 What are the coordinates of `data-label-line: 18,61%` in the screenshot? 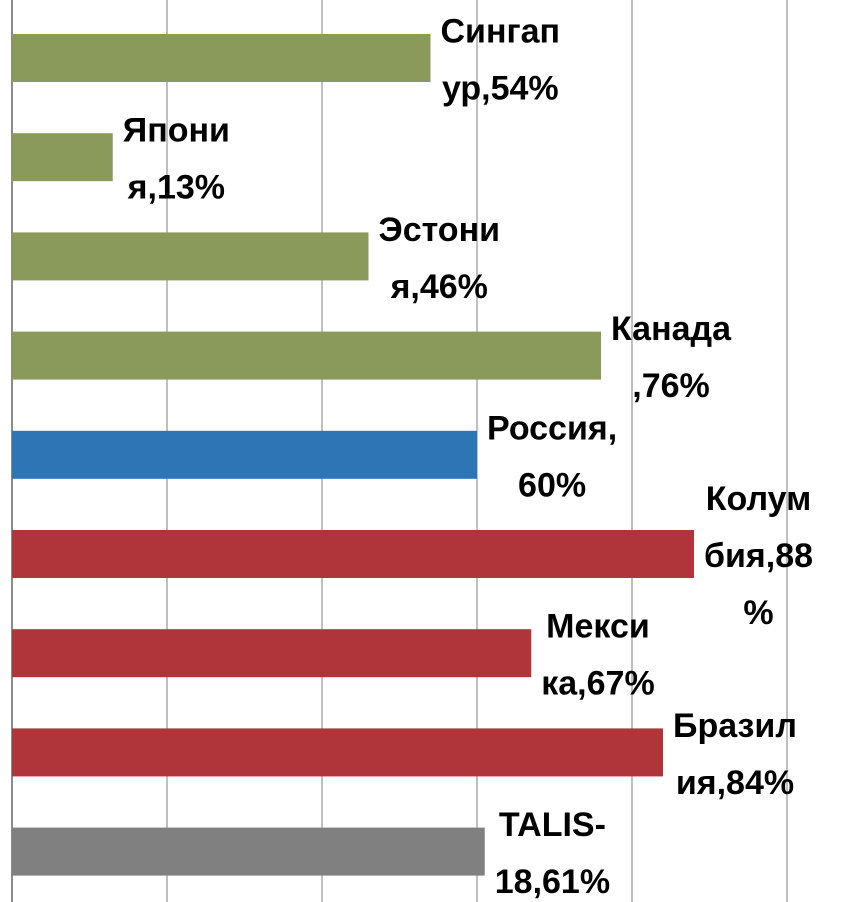 It's located at (552, 882).